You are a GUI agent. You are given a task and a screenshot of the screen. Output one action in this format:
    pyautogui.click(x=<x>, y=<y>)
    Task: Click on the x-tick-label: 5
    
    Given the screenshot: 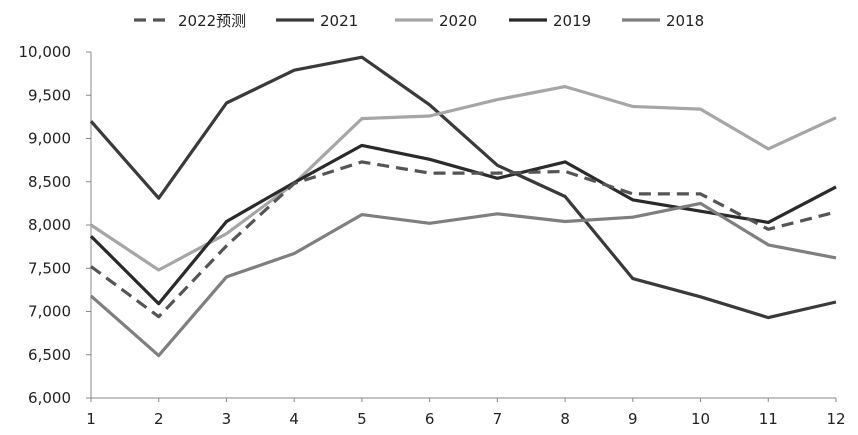 What is the action you would take?
    pyautogui.click(x=362, y=419)
    